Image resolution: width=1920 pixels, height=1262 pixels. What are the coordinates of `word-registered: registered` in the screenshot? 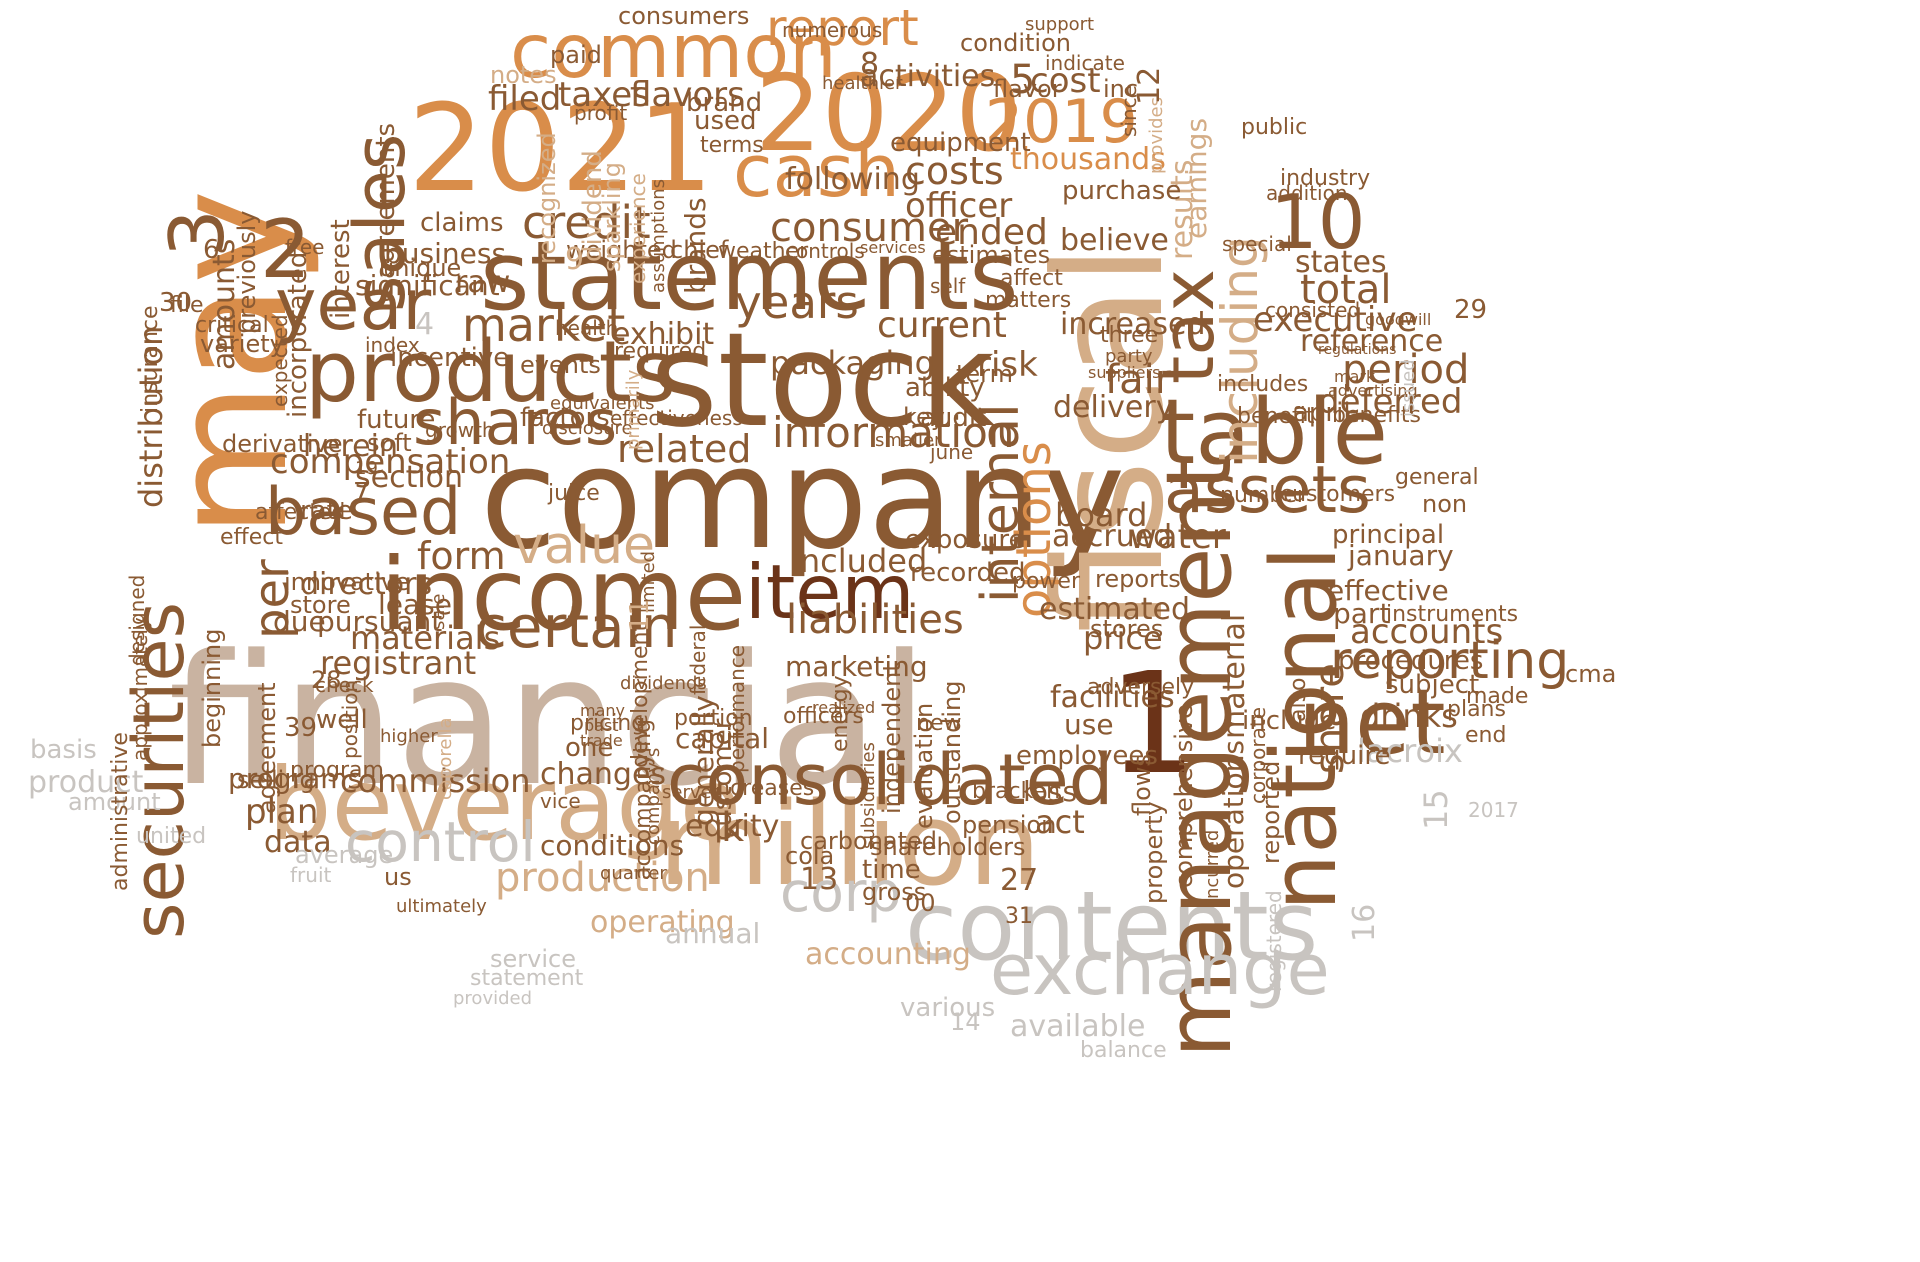 It's located at (1274, 941).